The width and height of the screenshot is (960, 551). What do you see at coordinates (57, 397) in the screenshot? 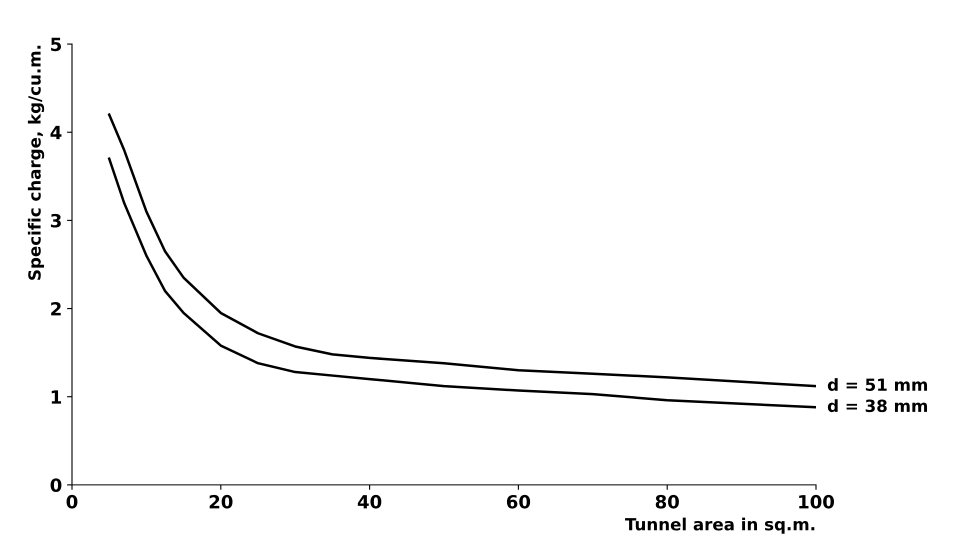
I see `y-tick-label: 1` at bounding box center [57, 397].